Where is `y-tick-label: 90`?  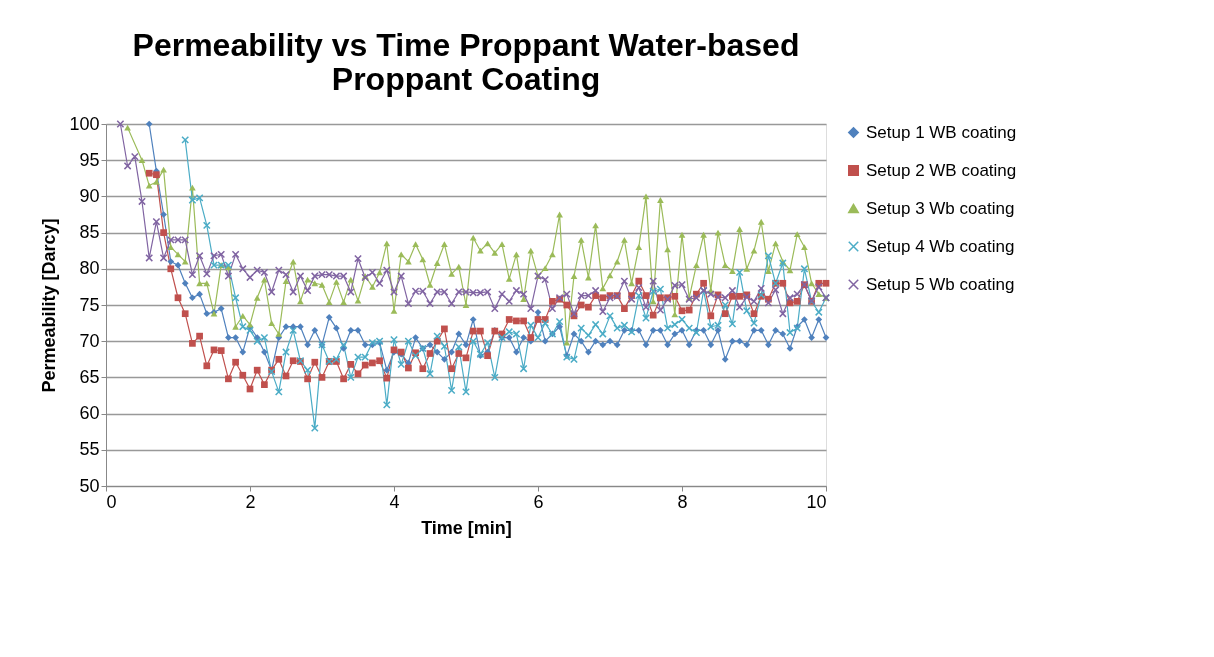 y-tick-label: 90 is located at coordinates (89, 195).